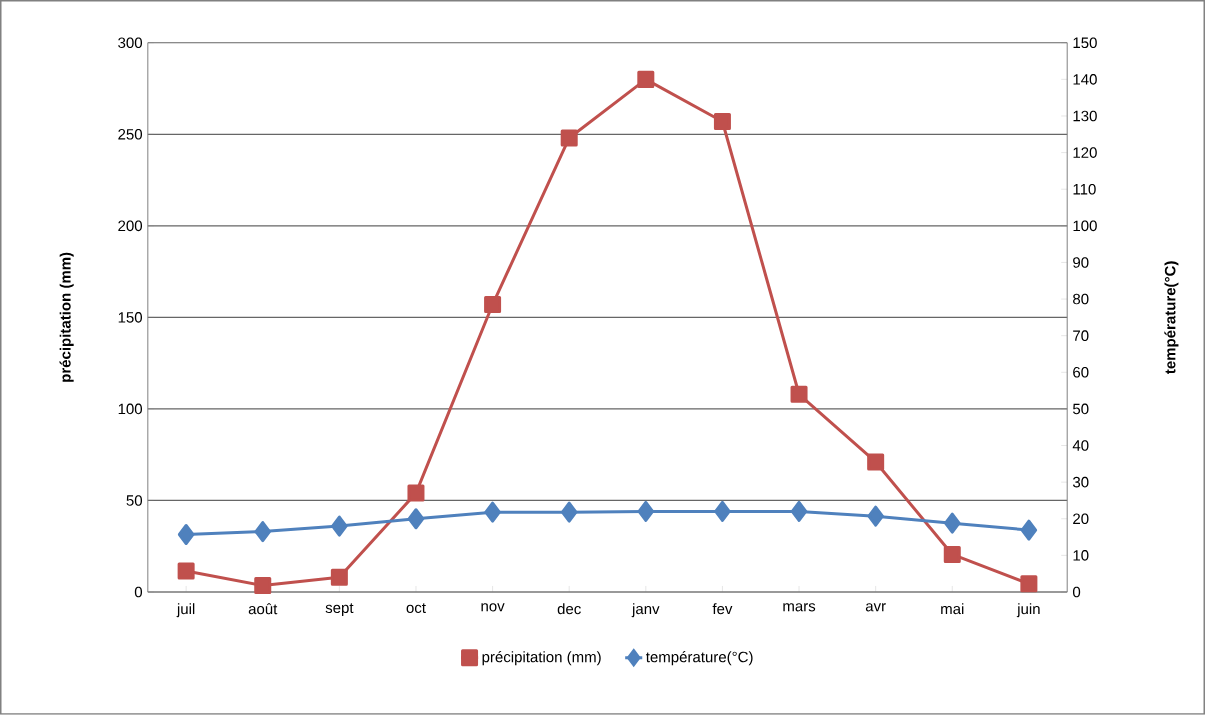 The height and width of the screenshot is (715, 1205). Describe the element at coordinates (1081, 555) in the screenshot. I see `y2-tick-label: 10` at that location.